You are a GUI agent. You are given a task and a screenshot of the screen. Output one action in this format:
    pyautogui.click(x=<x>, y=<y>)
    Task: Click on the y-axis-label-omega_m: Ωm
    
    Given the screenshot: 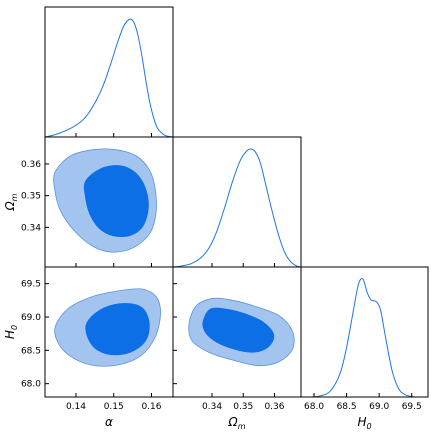 What is the action you would take?
    pyautogui.click(x=11, y=202)
    